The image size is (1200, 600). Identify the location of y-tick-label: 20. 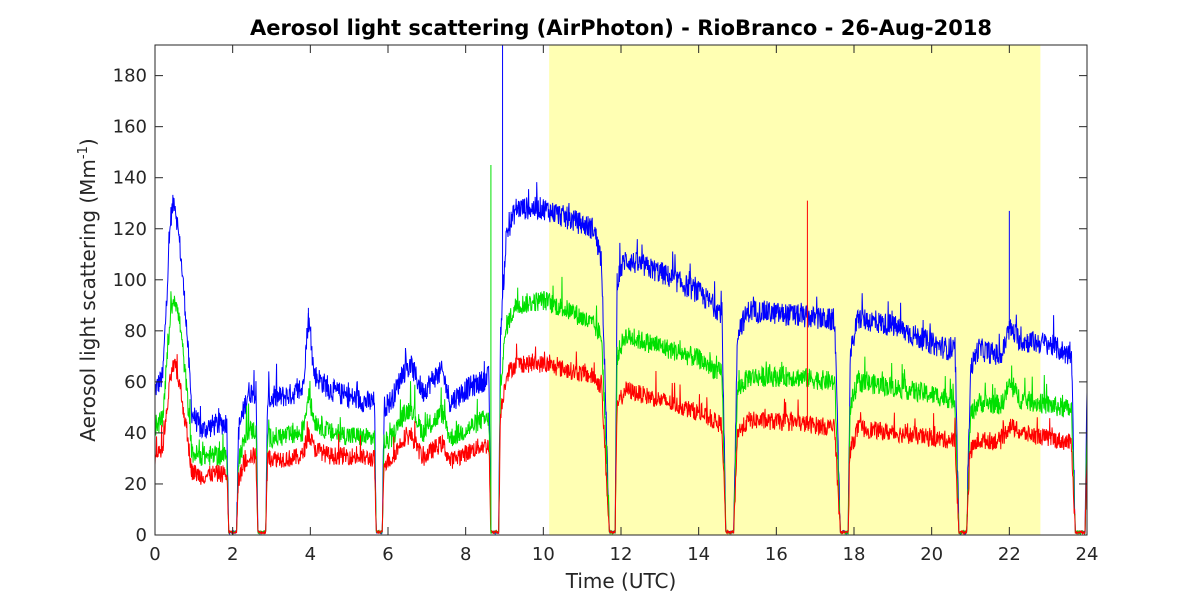
(135, 484).